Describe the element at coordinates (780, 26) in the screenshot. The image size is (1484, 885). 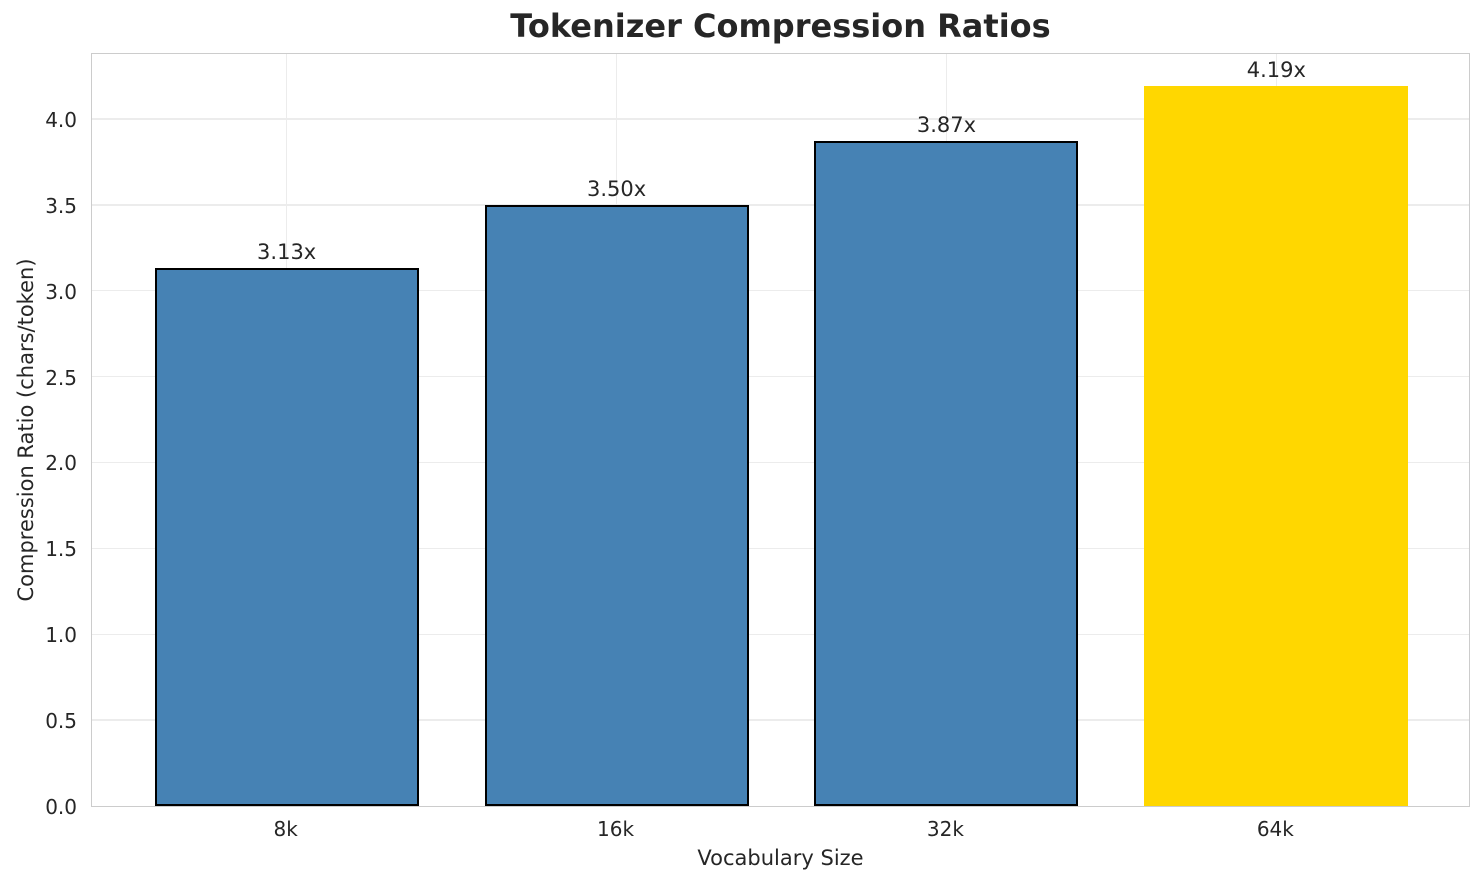
I see `chart-title: Tokenizer Compression Ratios` at that location.